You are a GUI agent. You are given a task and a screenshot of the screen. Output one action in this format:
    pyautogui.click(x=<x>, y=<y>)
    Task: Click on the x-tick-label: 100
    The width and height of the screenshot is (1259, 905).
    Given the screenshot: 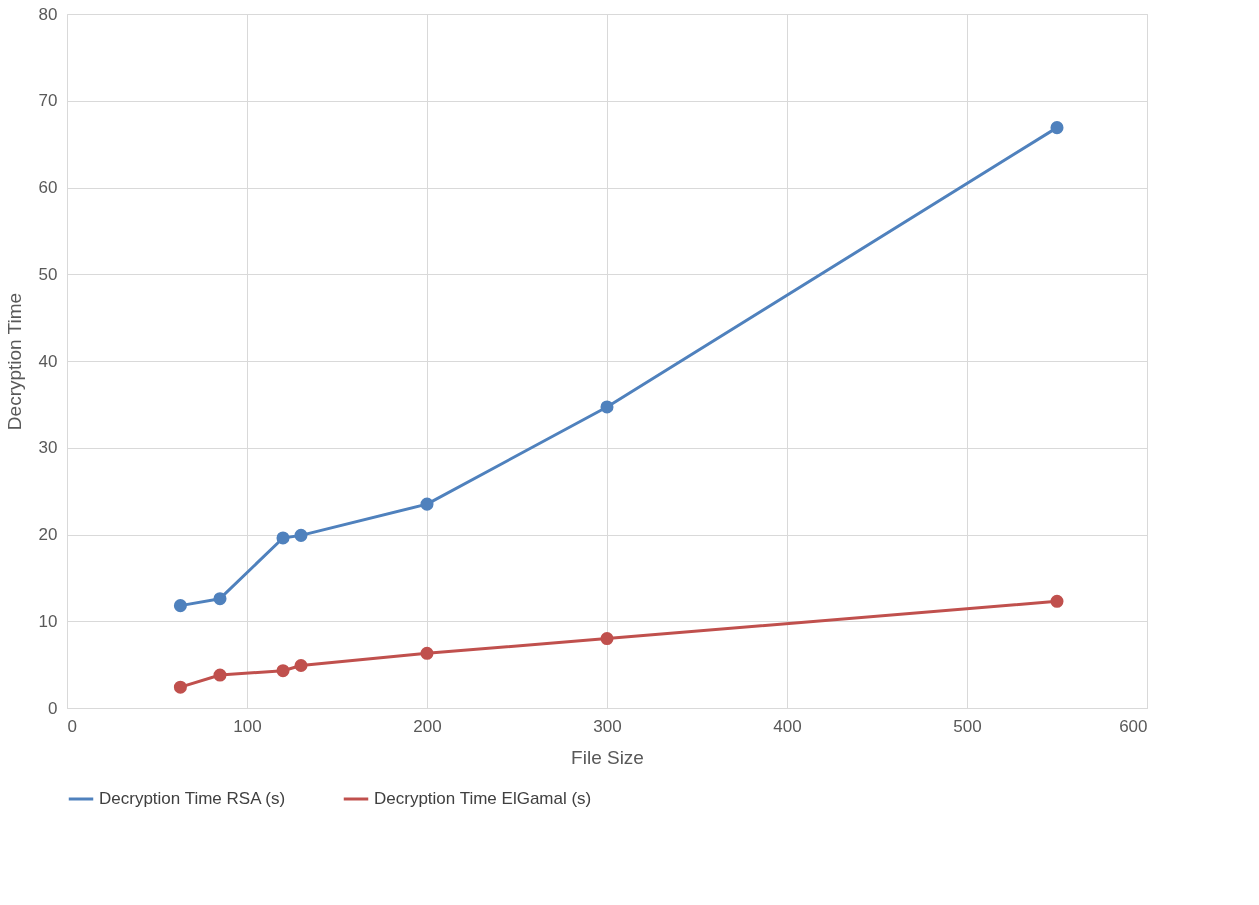 What is the action you would take?
    pyautogui.click(x=247, y=726)
    